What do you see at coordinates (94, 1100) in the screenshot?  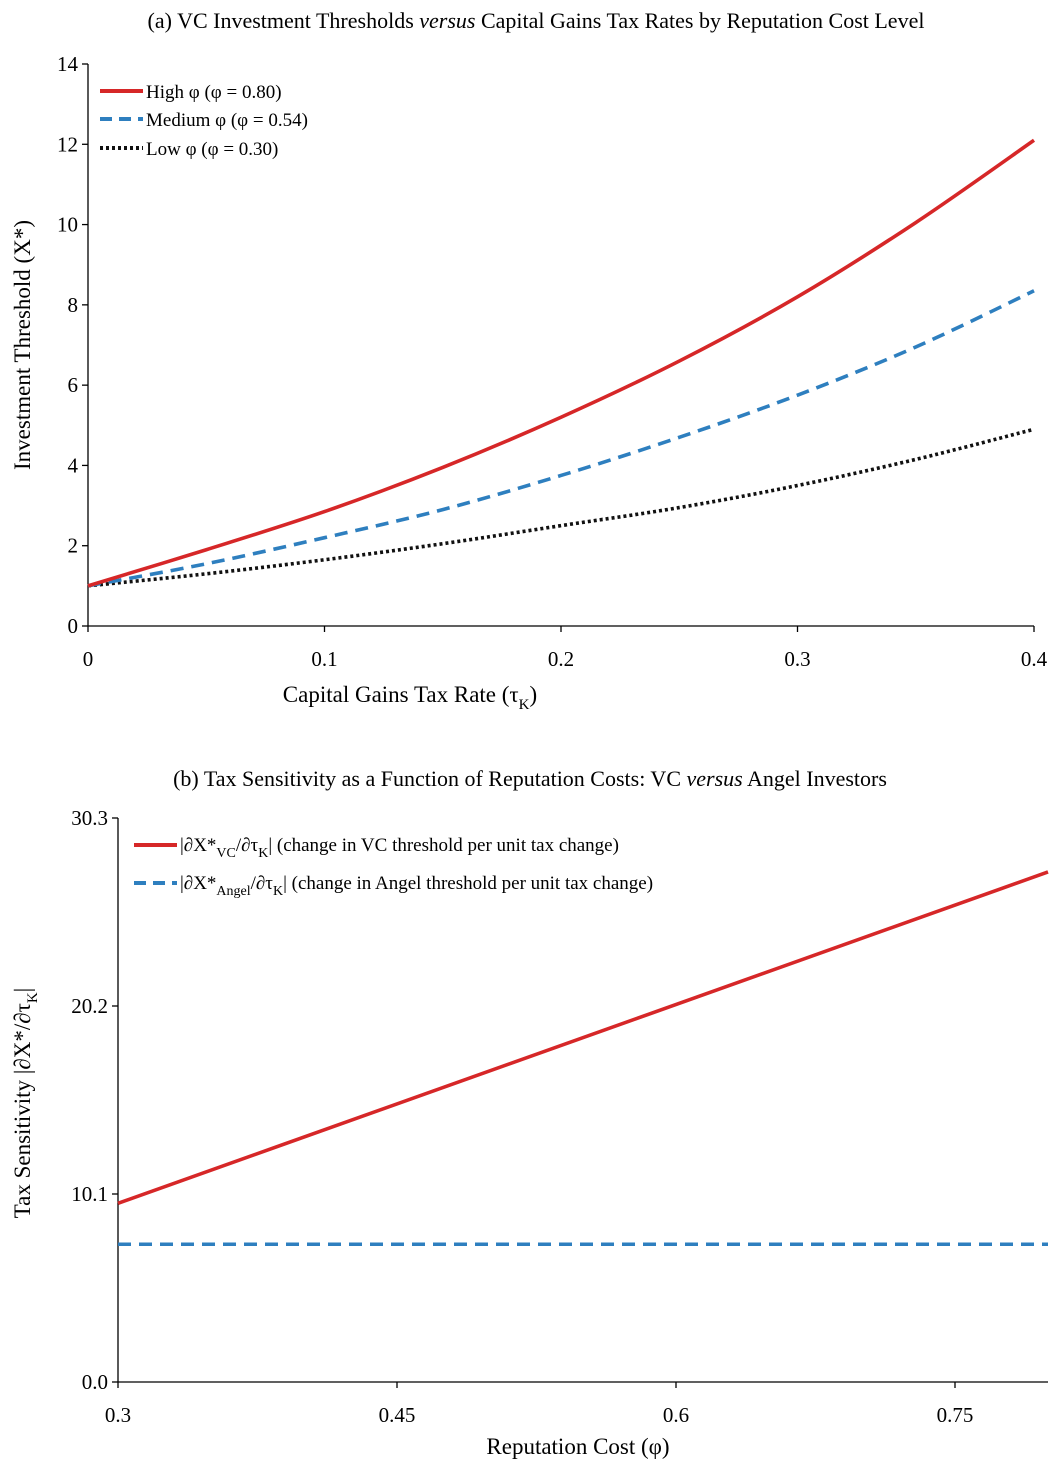 I see `panel-b-y-ticks: 0.0 10.1 20.2 30.3` at bounding box center [94, 1100].